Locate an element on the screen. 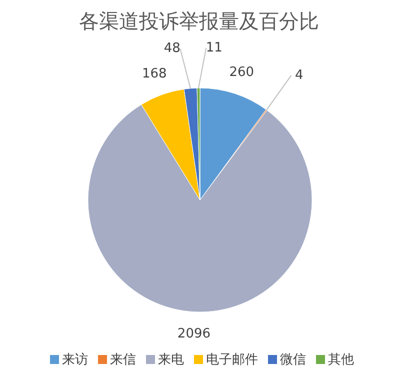  legend-label: 来电 is located at coordinates (171, 360).